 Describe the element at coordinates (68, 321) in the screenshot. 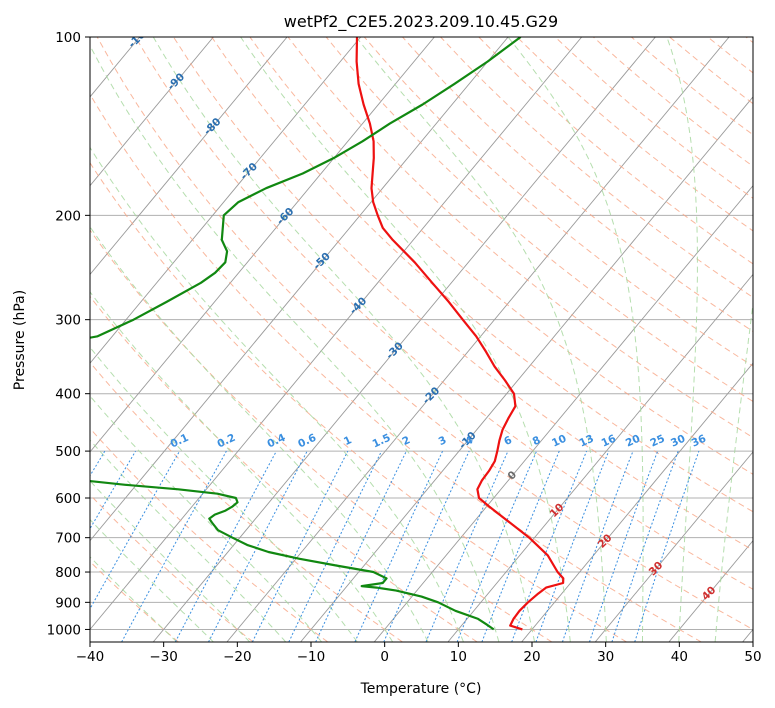

I see `y-tick-label: 300` at that location.